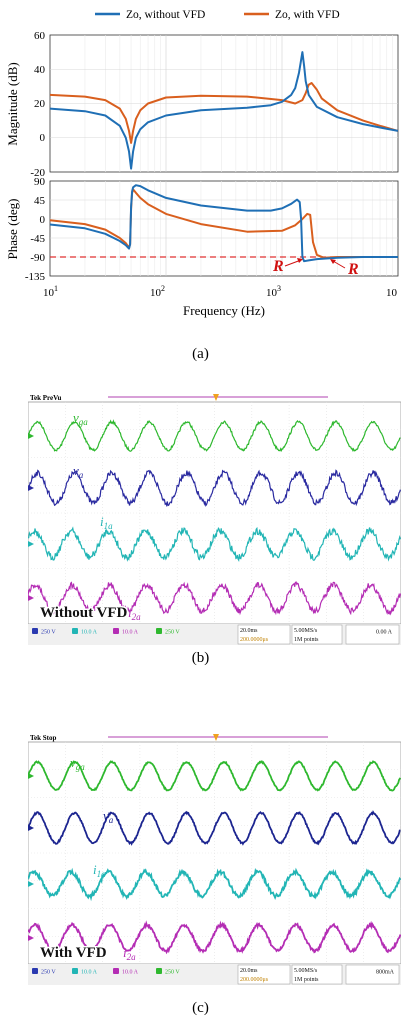 Image resolution: width=401 pixels, height=1022 pixels. Describe the element at coordinates (200, 354) in the screenshot. I see `caption-a: (a)` at that location.